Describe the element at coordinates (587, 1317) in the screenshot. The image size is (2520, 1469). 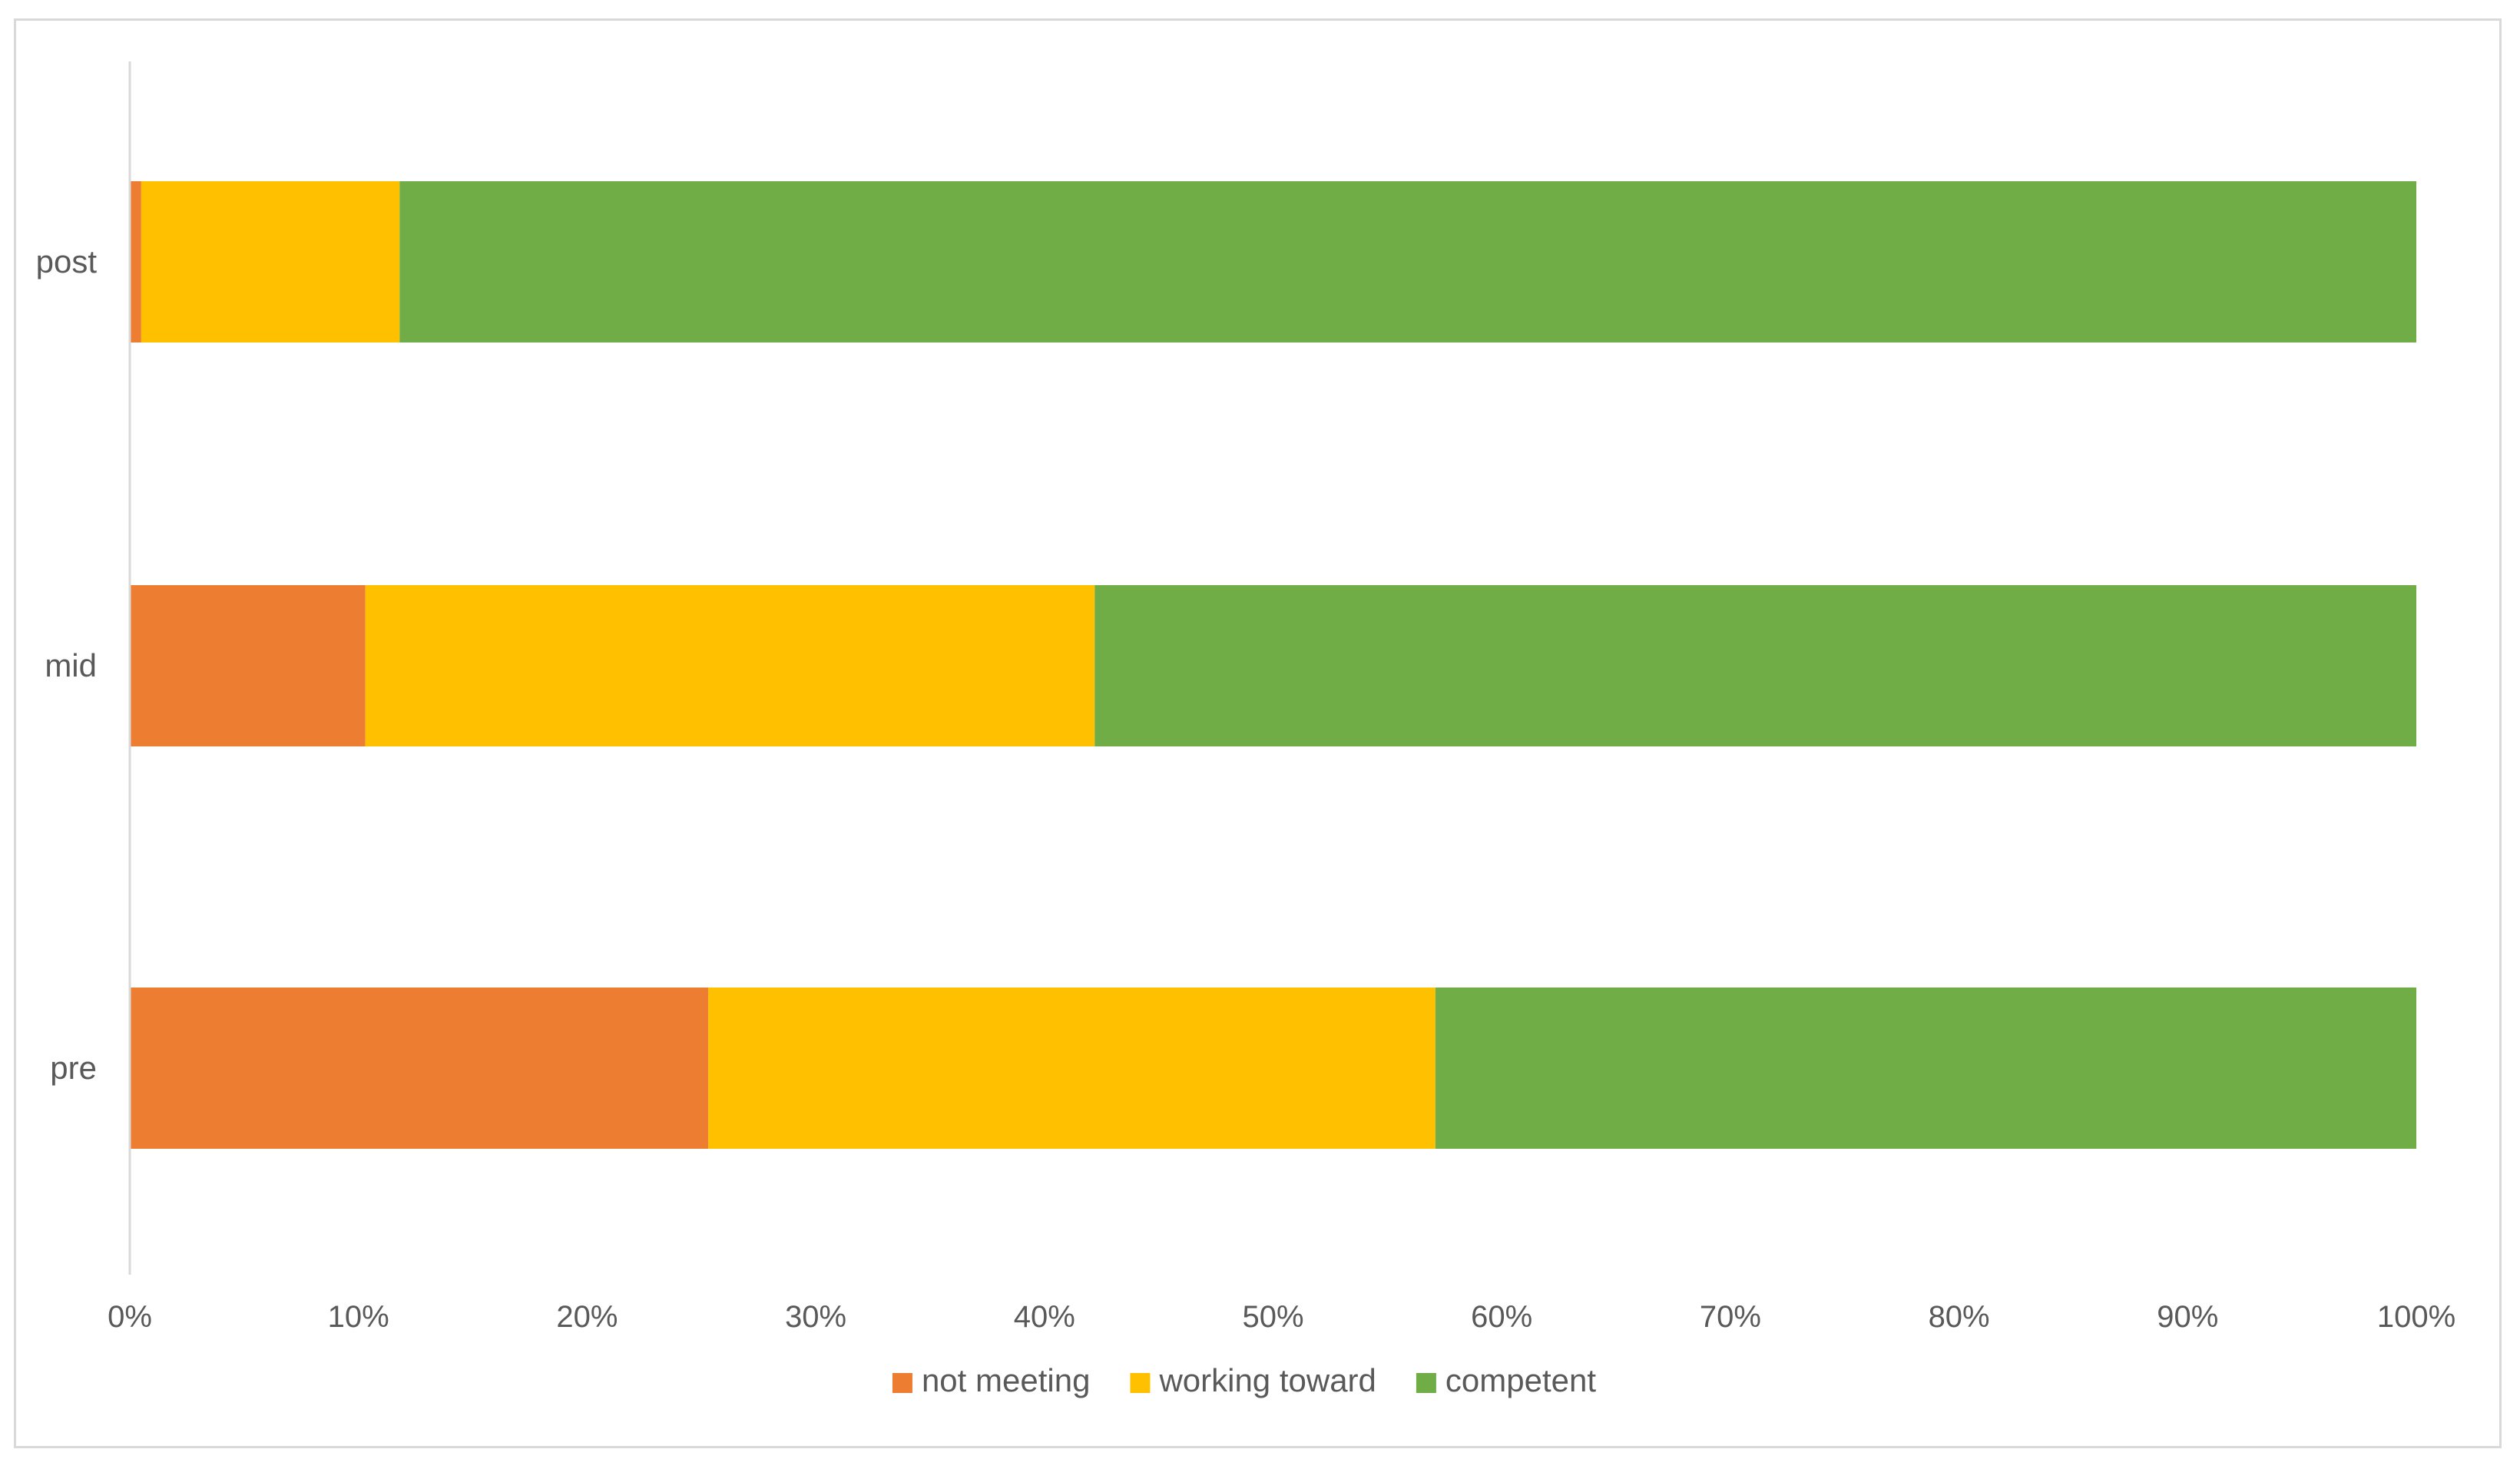
I see `x-tick-label: 20%` at that location.